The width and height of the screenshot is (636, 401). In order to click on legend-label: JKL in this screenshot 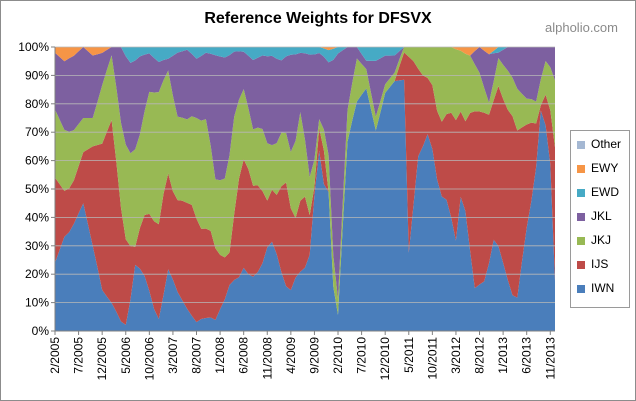, I will do `click(601, 216)`.